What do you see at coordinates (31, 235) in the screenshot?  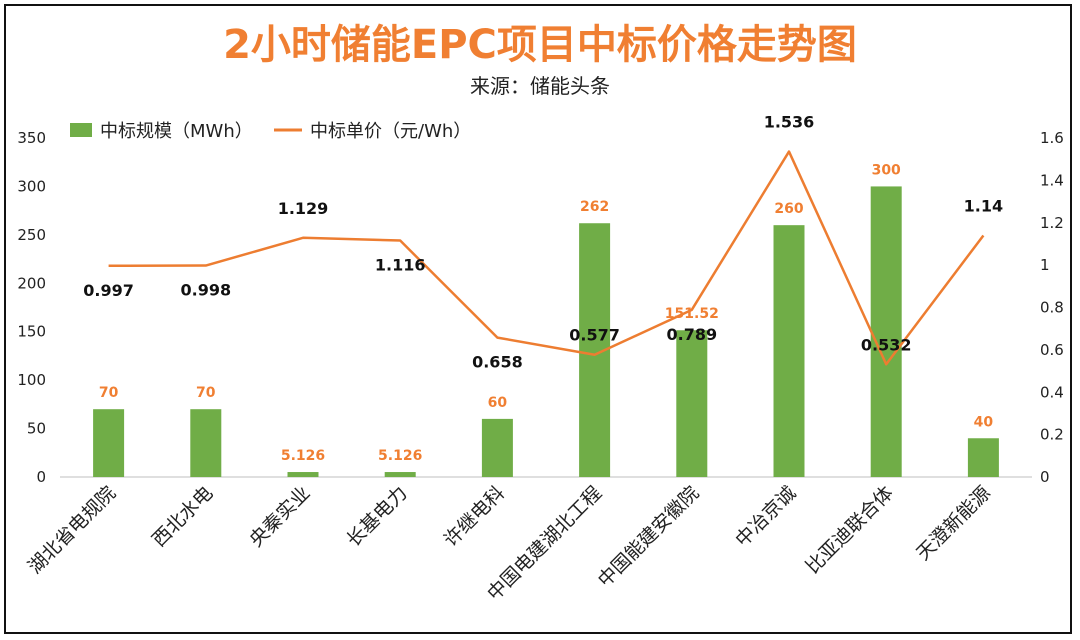 I see `left-axis-tick-label: 250` at bounding box center [31, 235].